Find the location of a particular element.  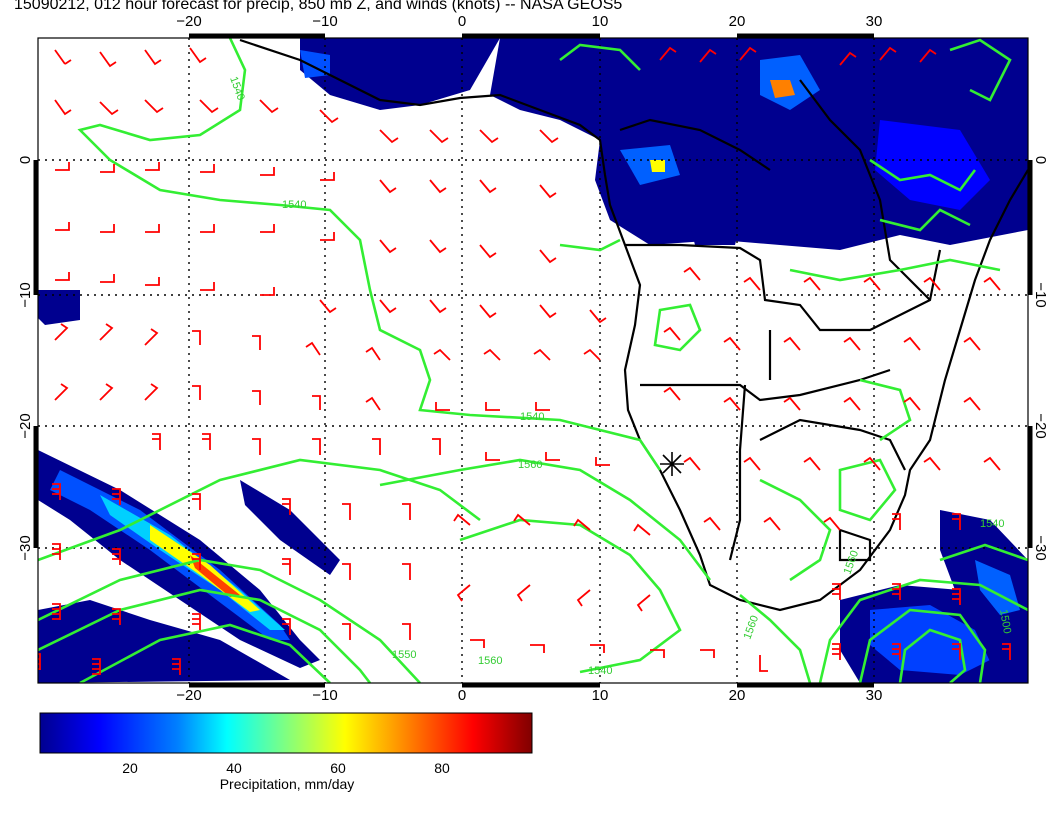

contour-label: 1550 is located at coordinates (404, 655).